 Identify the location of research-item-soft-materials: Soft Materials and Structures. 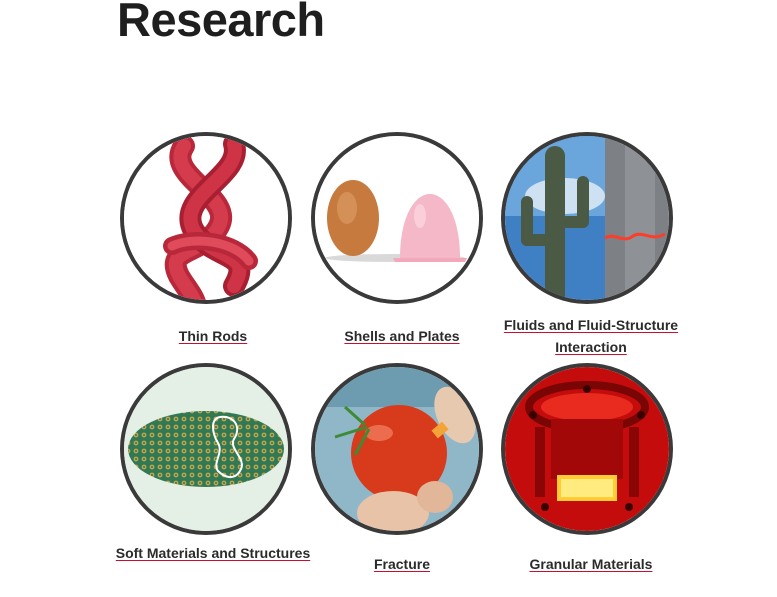
(213, 553).